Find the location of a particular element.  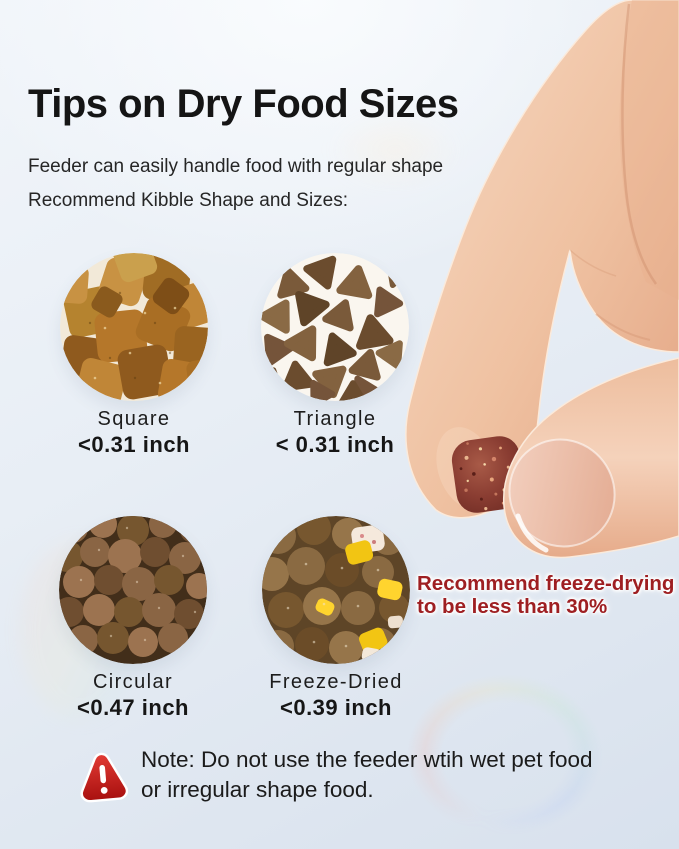

kibble-card-square: Square <0.31 inch is located at coordinates (134, 355).